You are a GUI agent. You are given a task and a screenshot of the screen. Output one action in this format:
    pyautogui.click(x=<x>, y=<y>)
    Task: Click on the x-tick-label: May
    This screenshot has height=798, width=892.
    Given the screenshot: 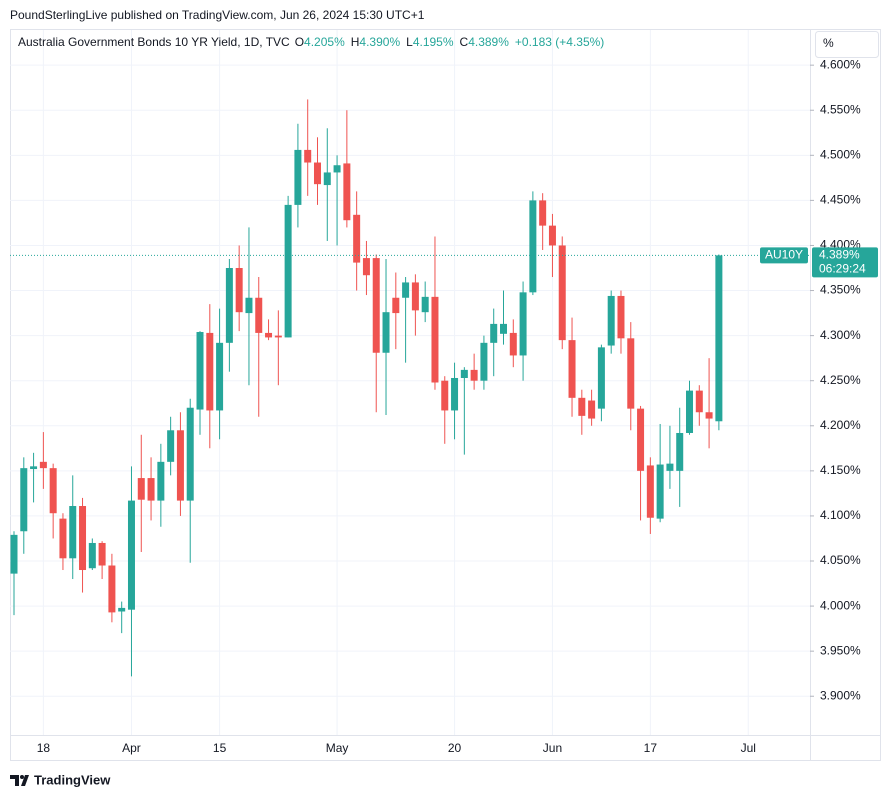 What is the action you would take?
    pyautogui.click(x=337, y=748)
    